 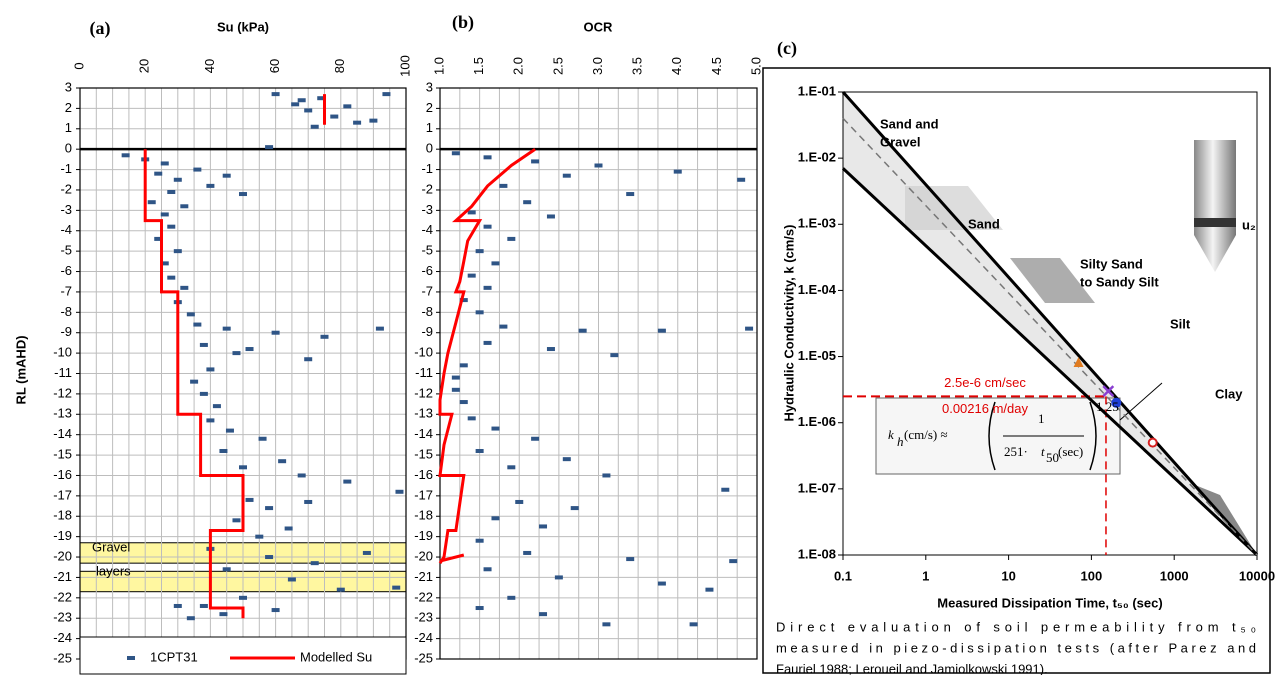 I want to click on chart-title: Su (kPa), so click(x=243, y=26).